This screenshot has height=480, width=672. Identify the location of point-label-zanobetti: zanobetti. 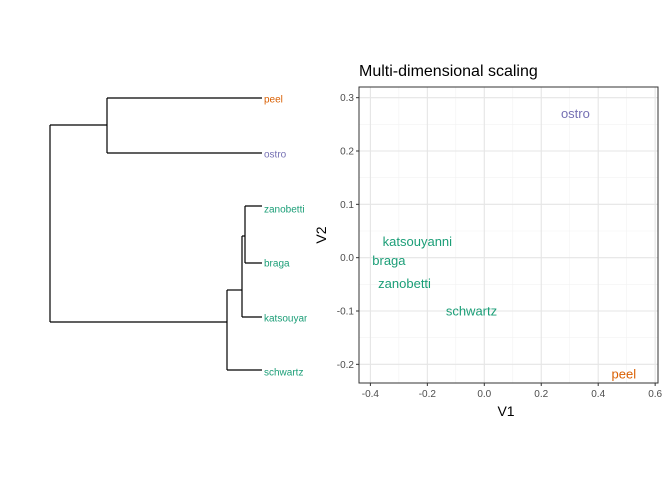
(404, 283).